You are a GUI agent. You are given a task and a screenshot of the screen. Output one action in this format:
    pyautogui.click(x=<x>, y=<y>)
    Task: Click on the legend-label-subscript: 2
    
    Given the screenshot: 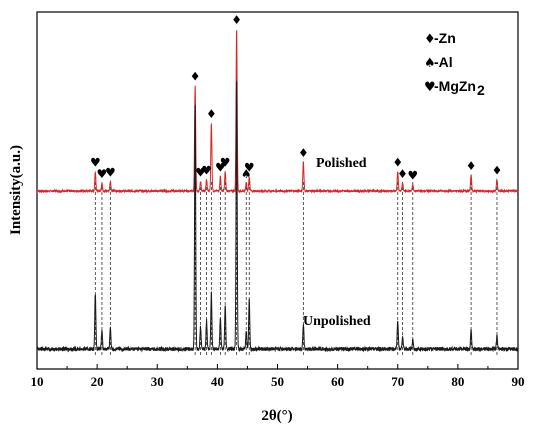 What is the action you would take?
    pyautogui.click(x=481, y=90)
    